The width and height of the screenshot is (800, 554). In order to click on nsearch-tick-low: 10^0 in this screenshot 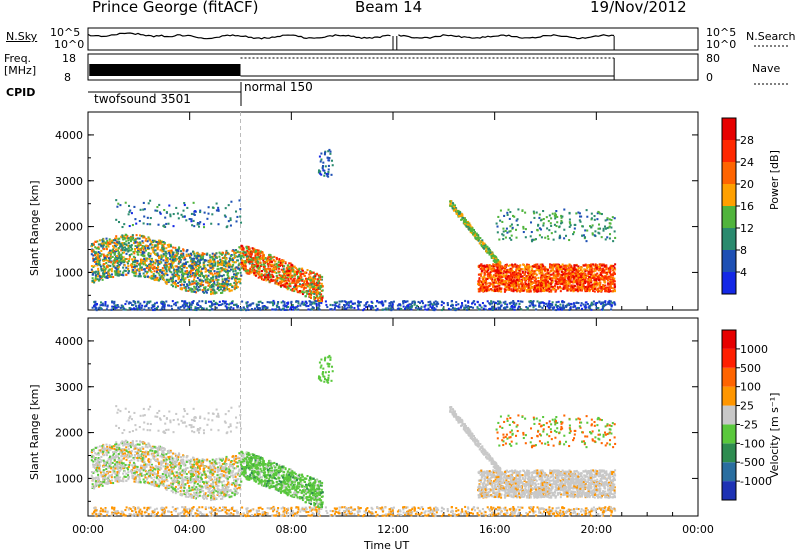, I will do `click(721, 44)`.